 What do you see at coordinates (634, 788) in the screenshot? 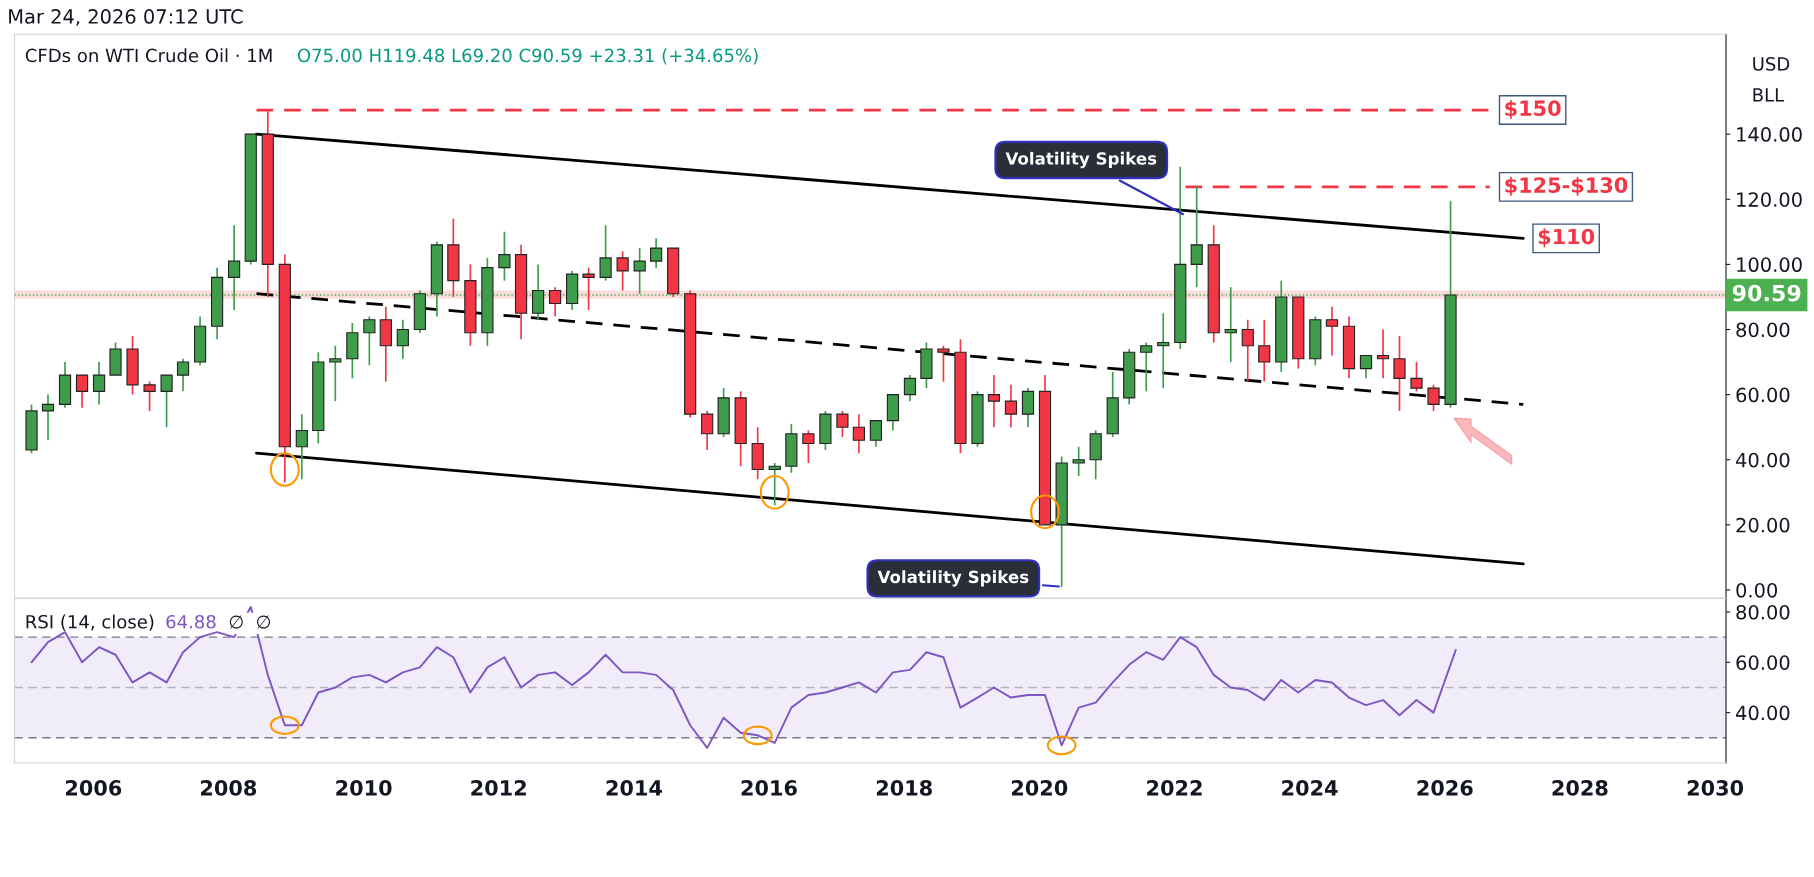
I see `x-tick-label: 2014` at bounding box center [634, 788].